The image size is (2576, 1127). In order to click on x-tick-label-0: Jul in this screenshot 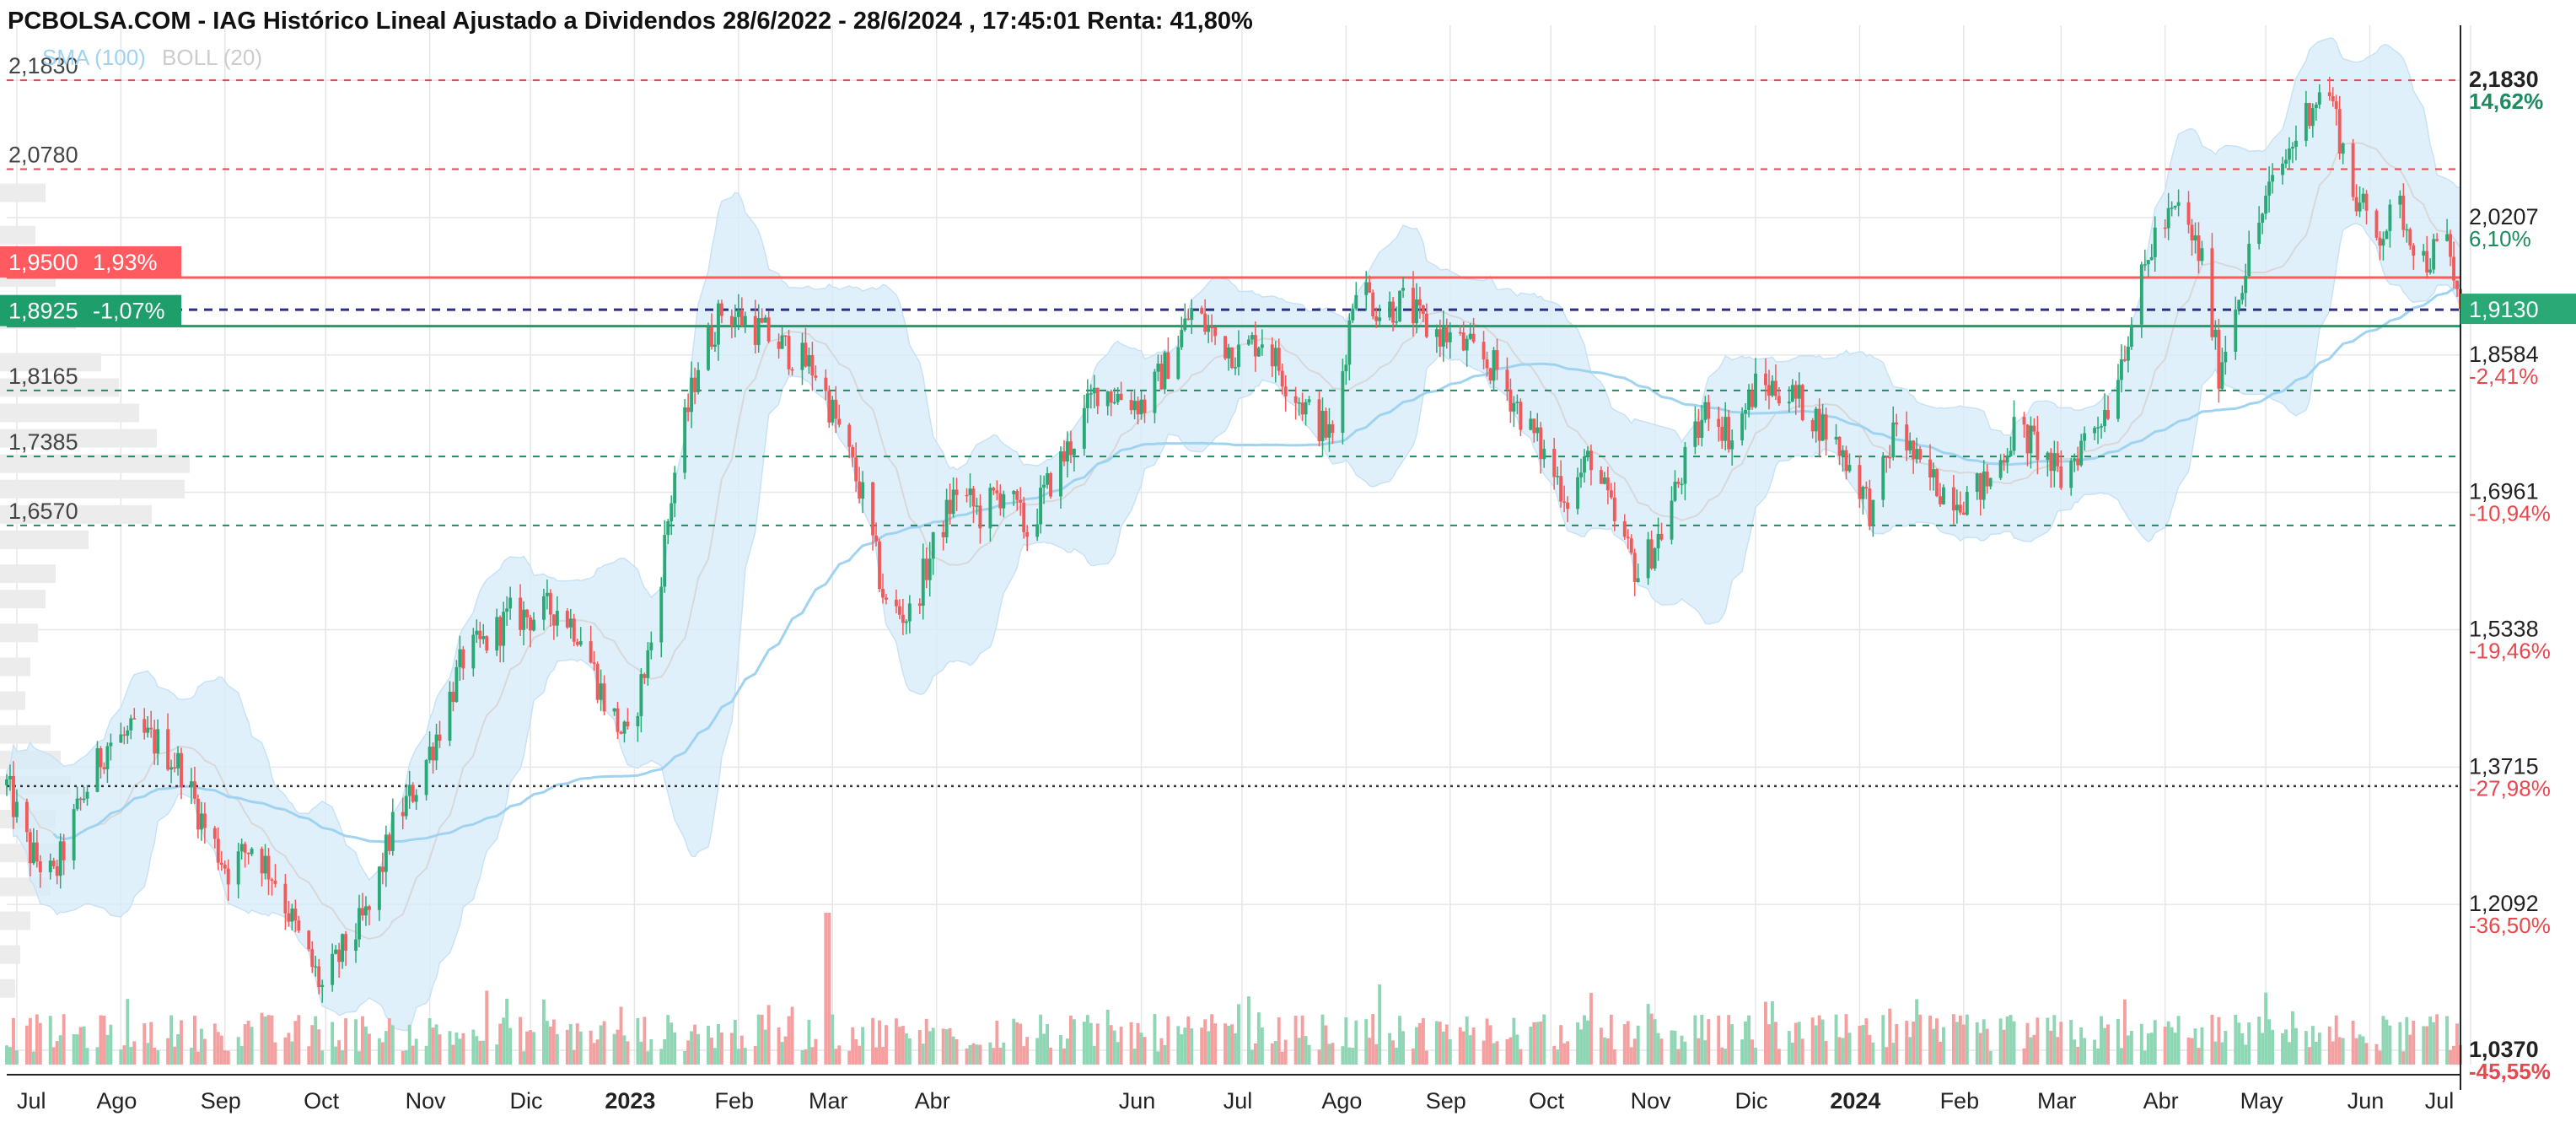, I will do `click(32, 1101)`.